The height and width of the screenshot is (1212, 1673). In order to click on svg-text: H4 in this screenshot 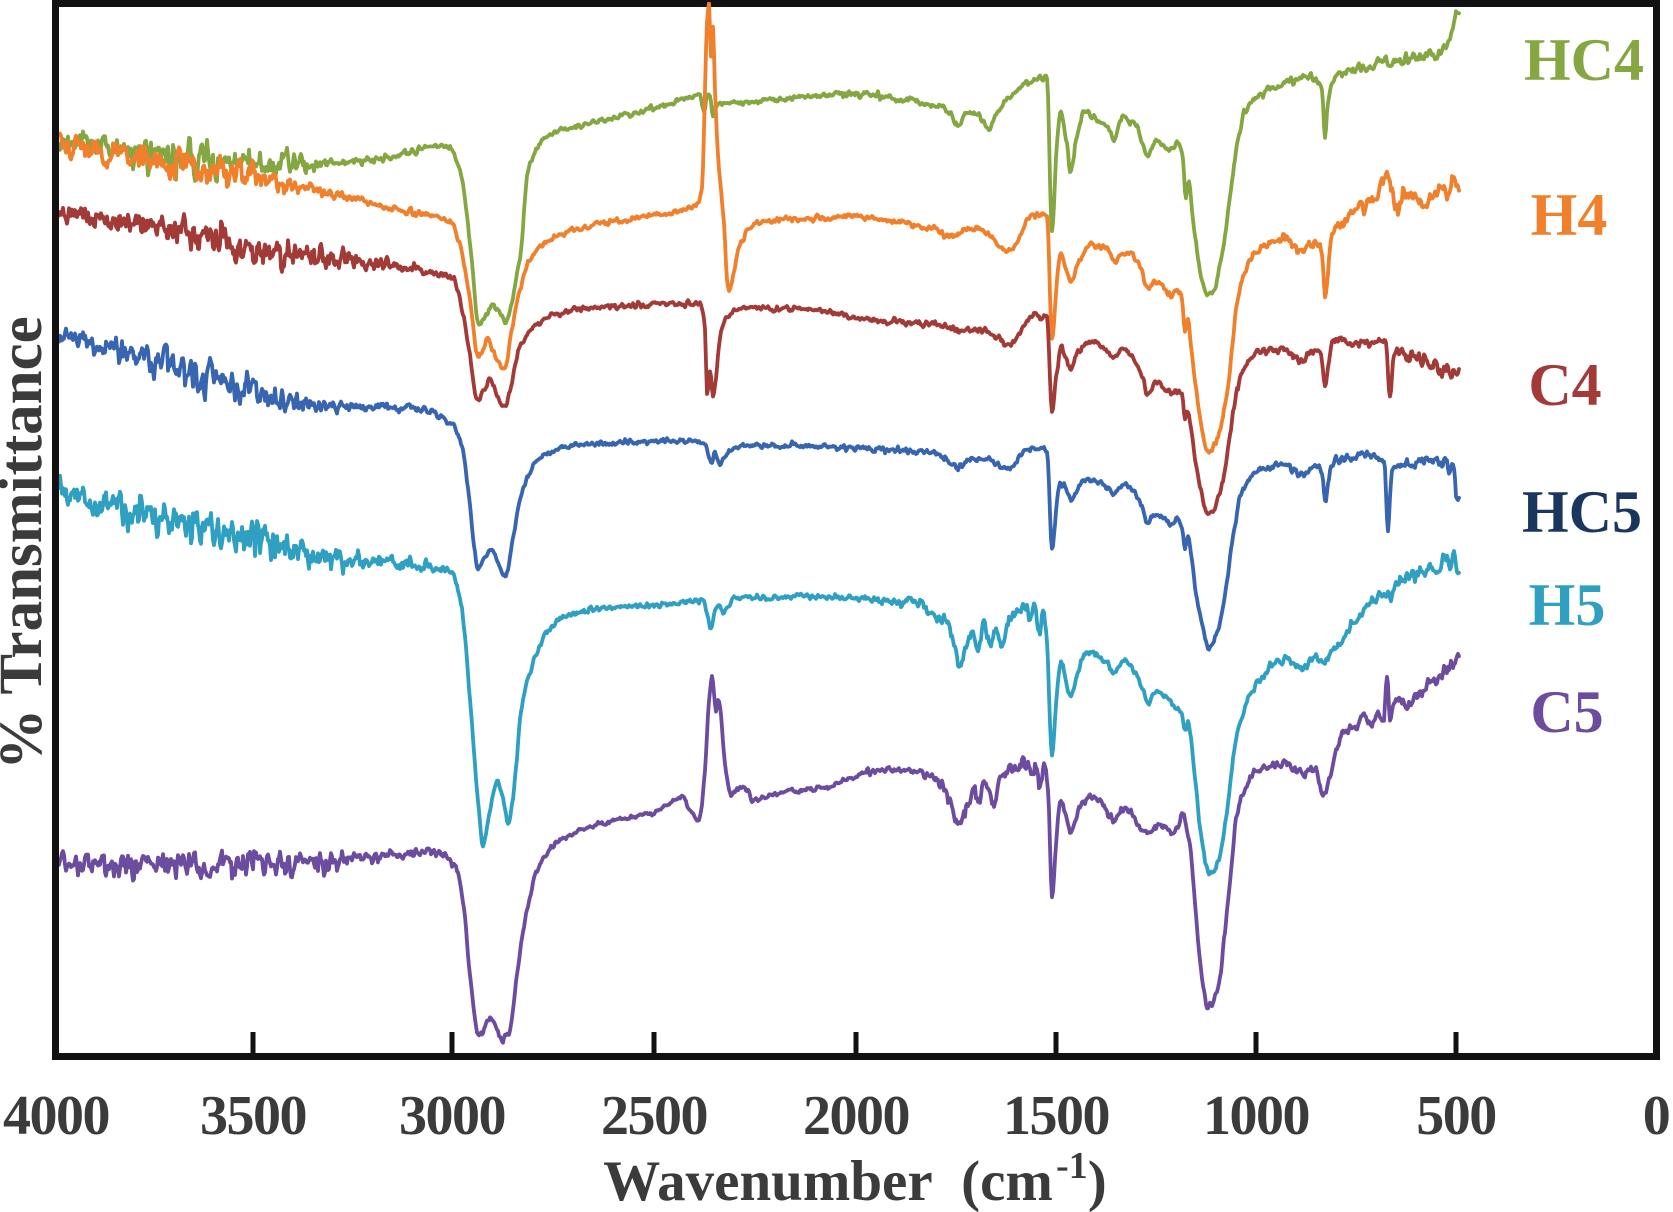, I will do `click(1569, 215)`.